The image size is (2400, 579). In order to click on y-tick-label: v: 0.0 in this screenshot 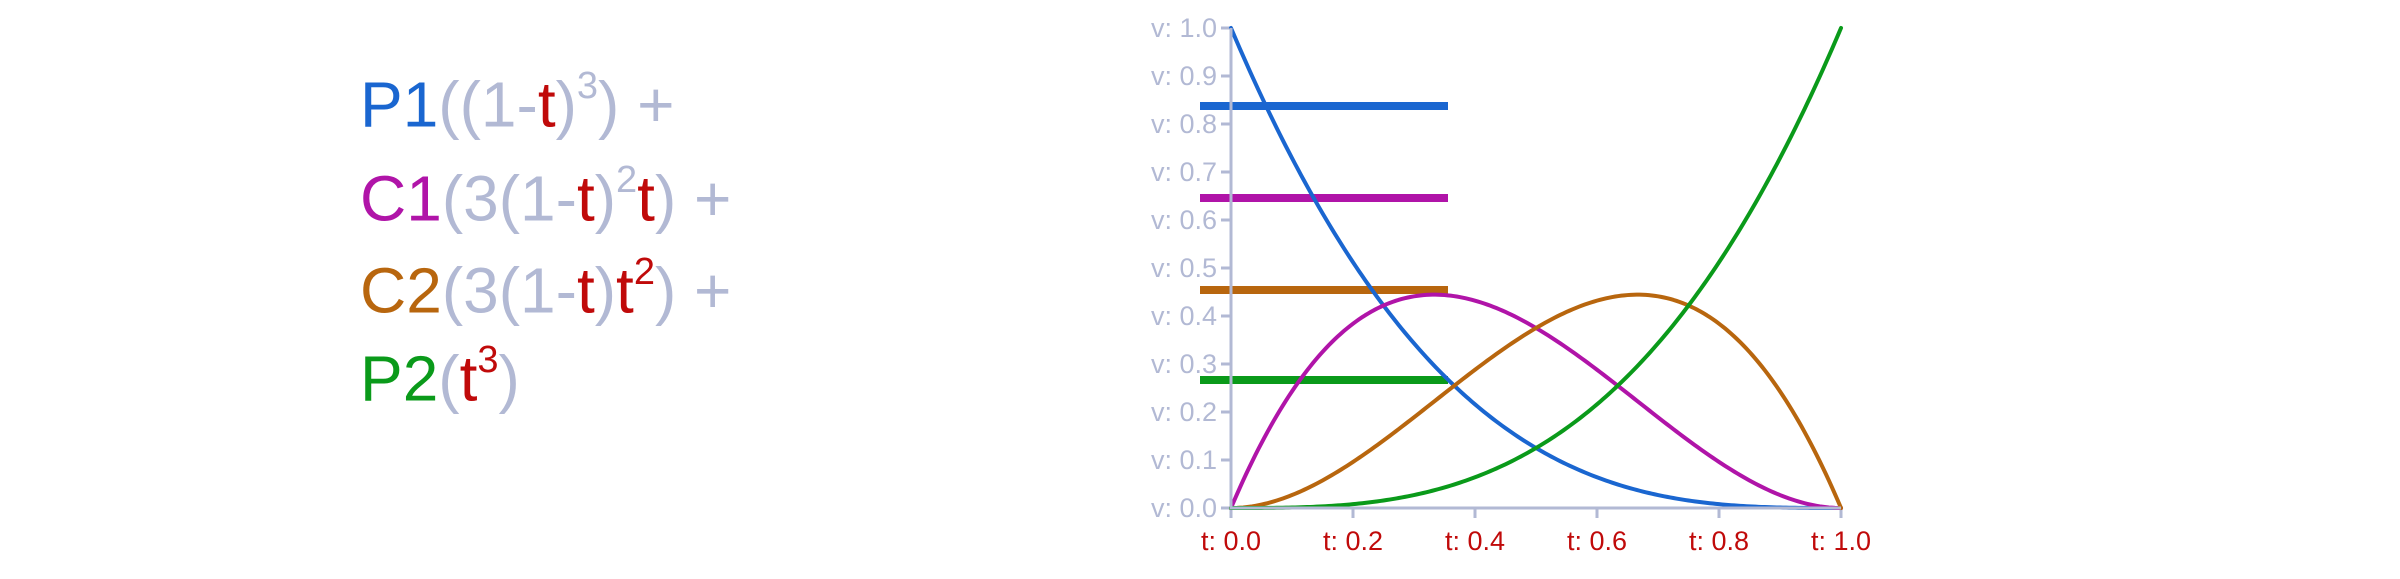, I will do `click(1184, 508)`.